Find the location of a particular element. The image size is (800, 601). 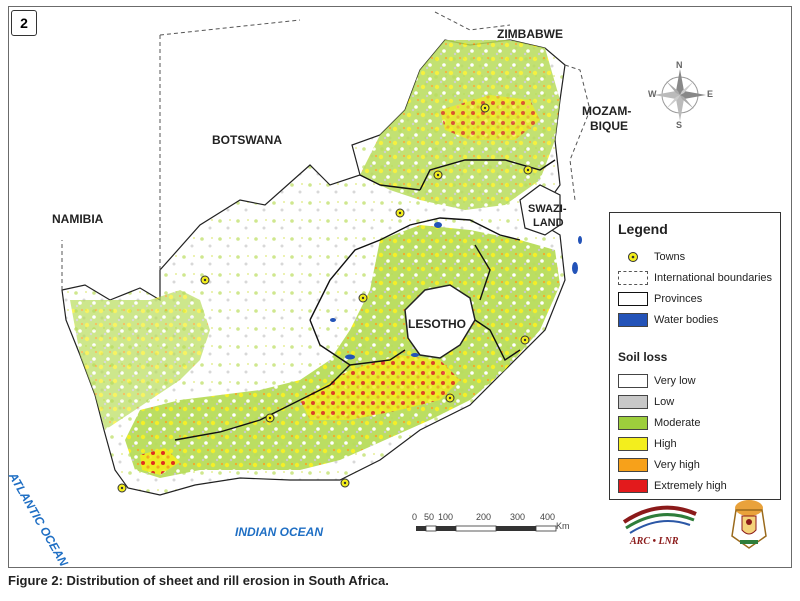

legend-soil-very-high: Very high is located at coordinates (659, 465).